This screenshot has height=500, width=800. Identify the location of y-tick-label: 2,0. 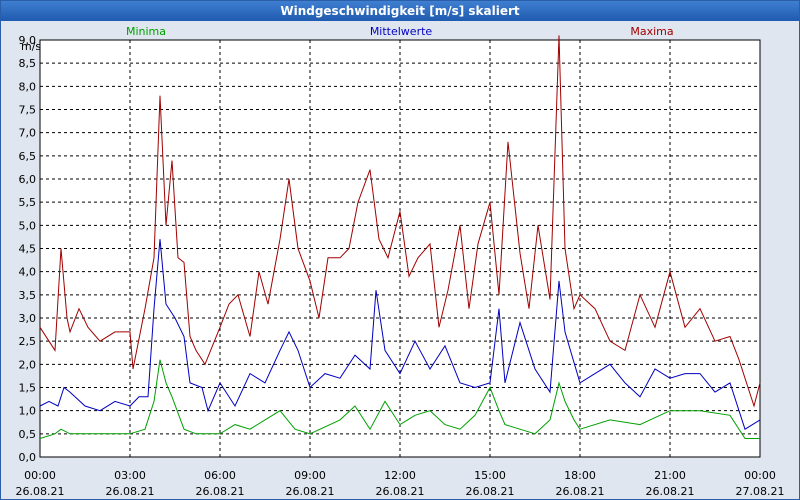
(28, 364).